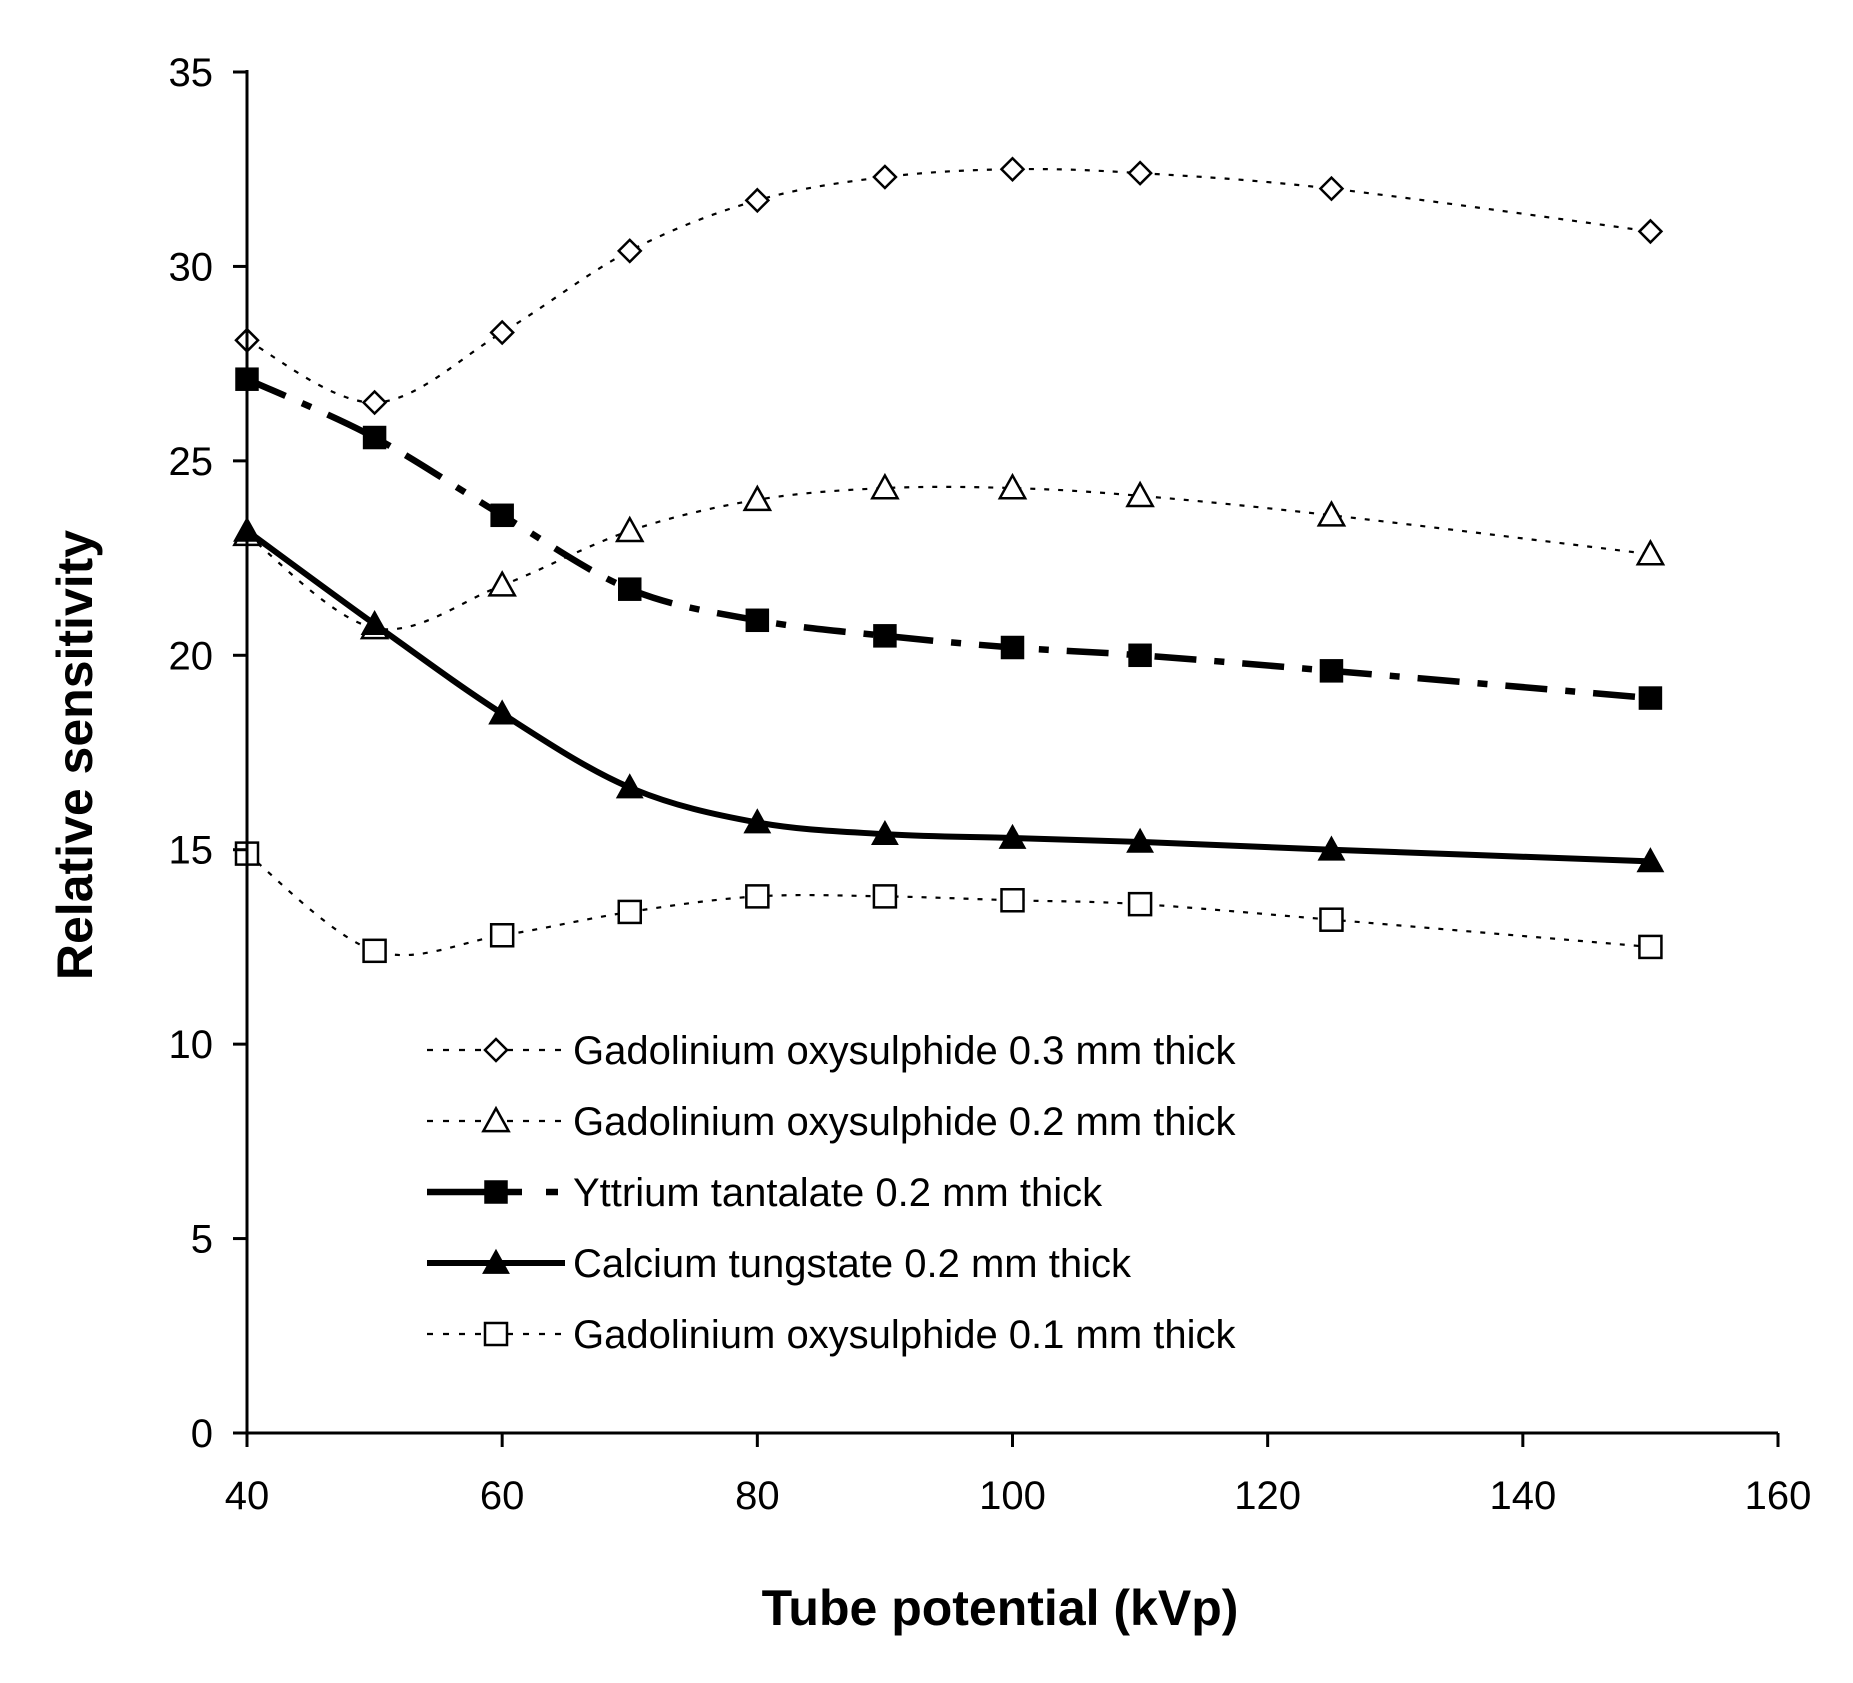 The width and height of the screenshot is (1853, 1683). I want to click on y-tick-label: 25, so click(191, 462).